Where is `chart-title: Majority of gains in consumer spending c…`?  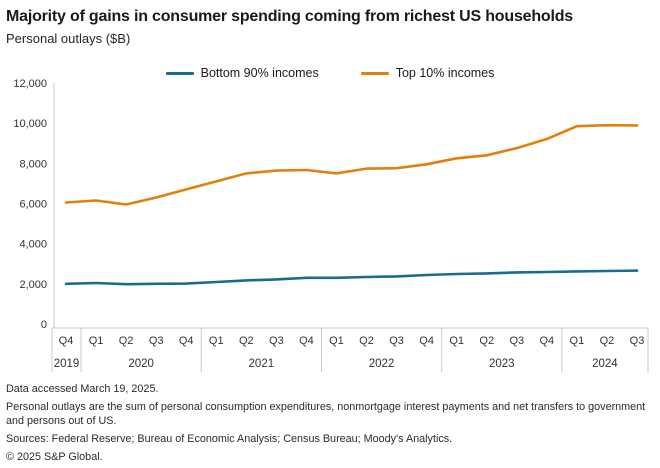 chart-title: Majority of gains in consumer spending c… is located at coordinates (290, 16).